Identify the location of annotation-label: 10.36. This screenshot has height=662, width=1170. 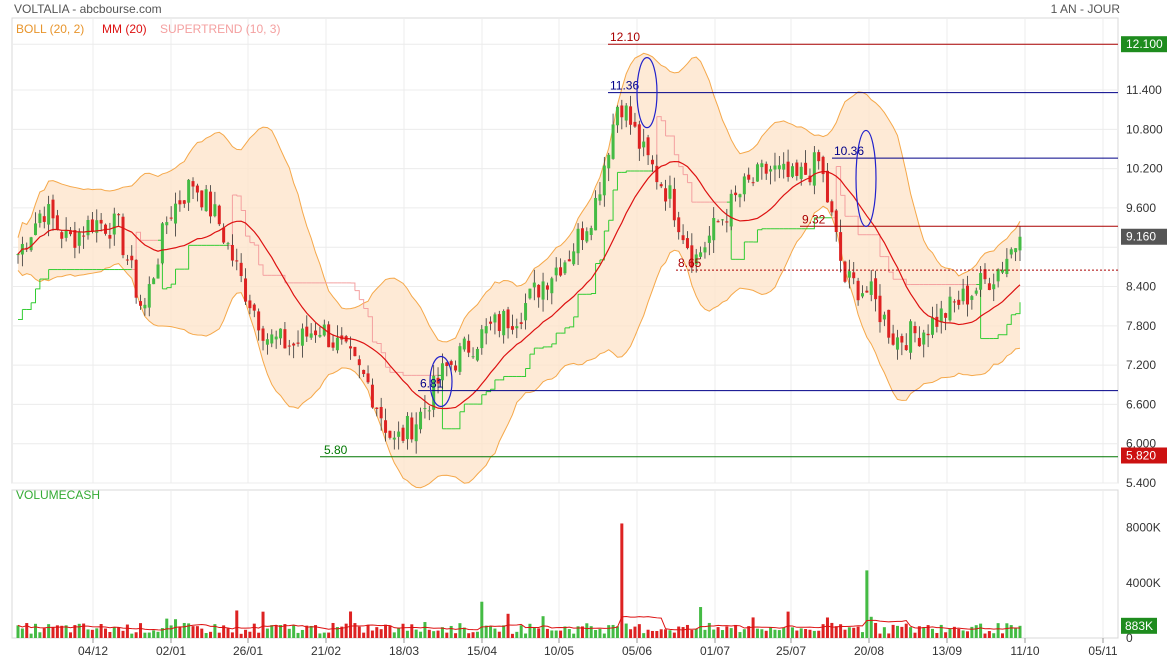
(849, 151).